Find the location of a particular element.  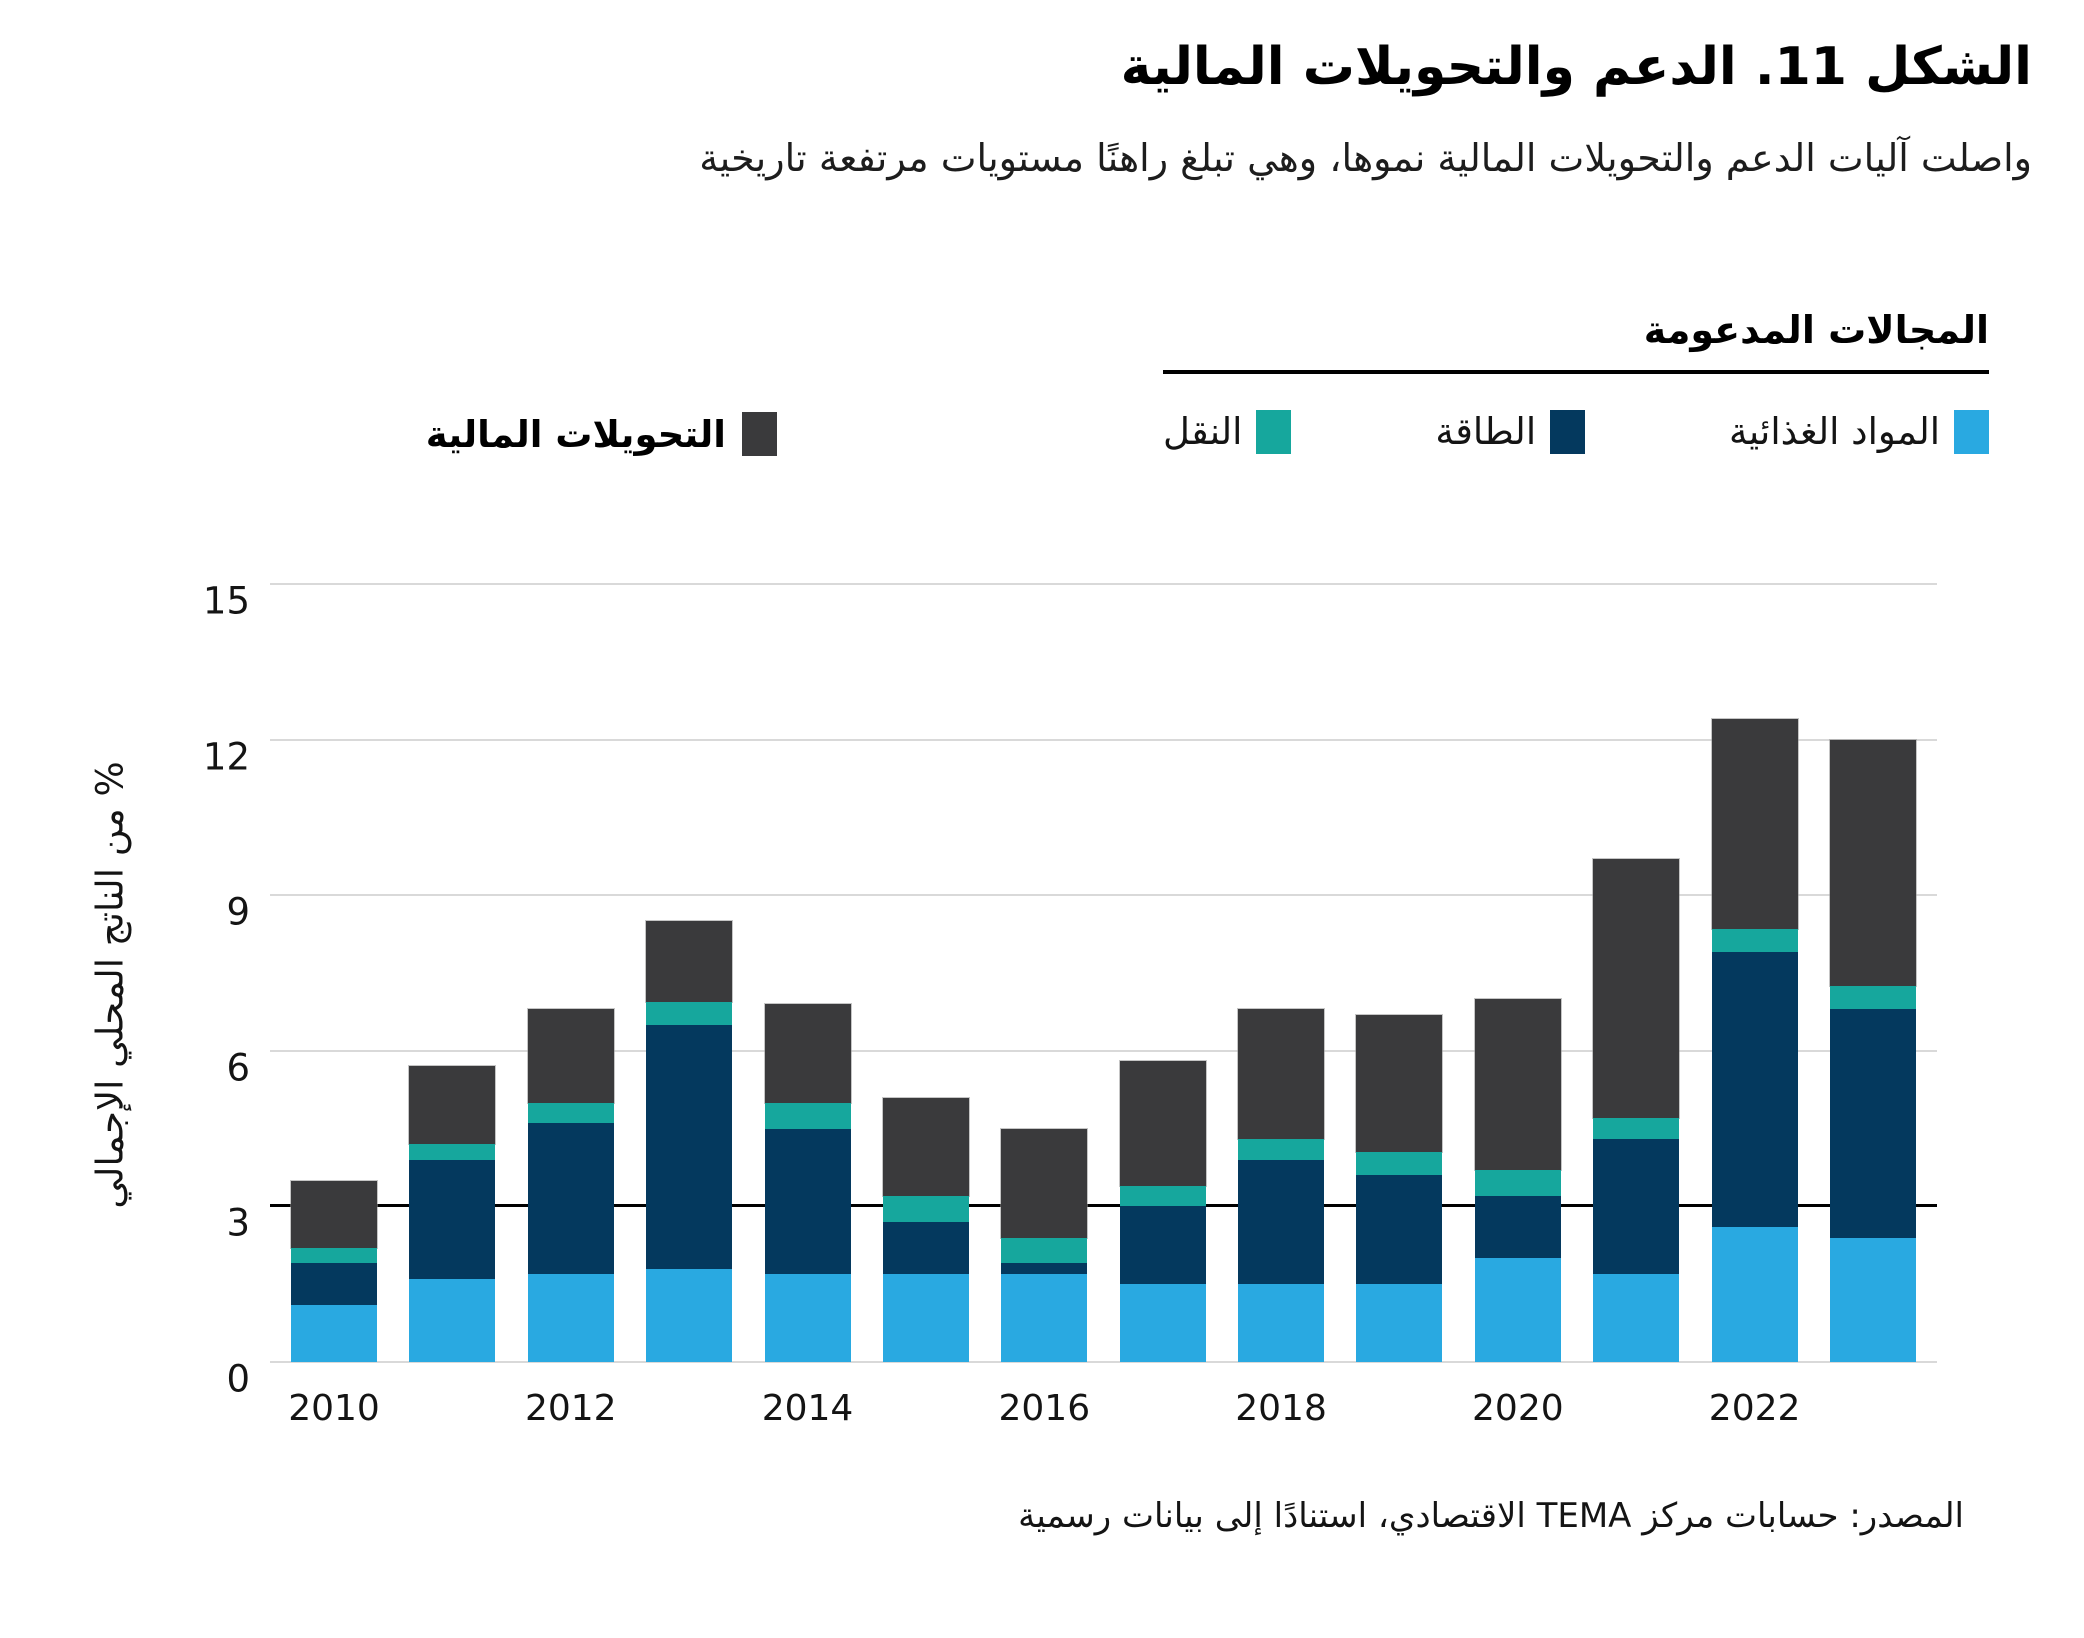

bar-2014 is located at coordinates (807, 1183).